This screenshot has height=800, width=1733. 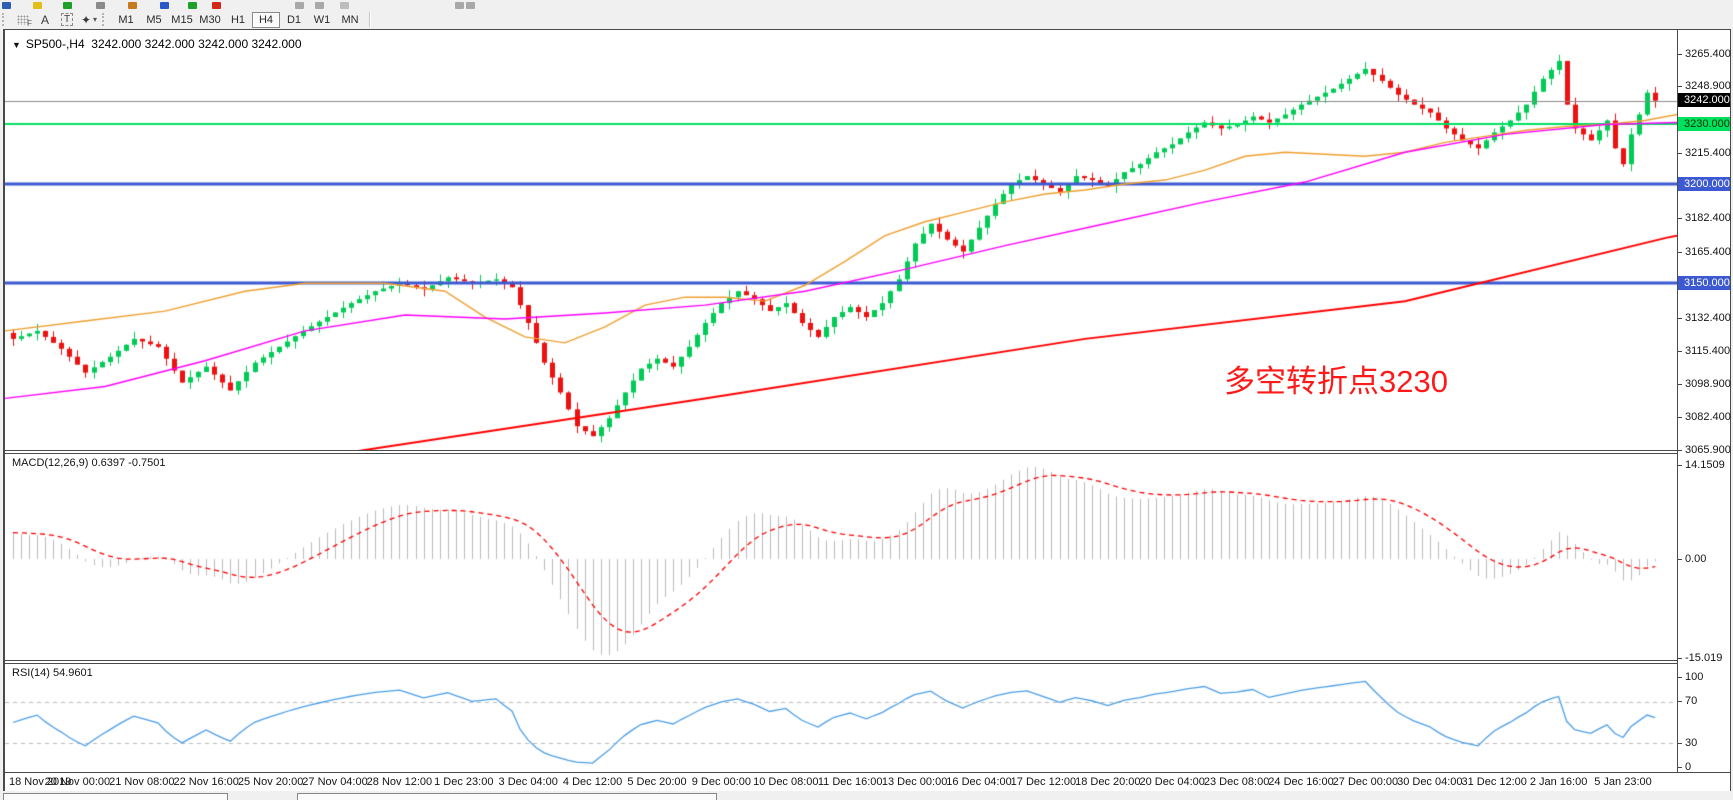 I want to click on timeframe-button-d1: D1, so click(x=294, y=19).